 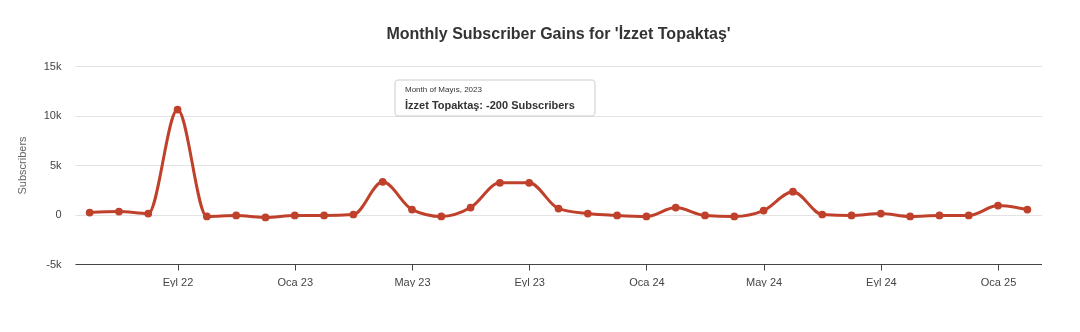 I want to click on x-tick-label: Eyl 24, so click(x=881, y=281).